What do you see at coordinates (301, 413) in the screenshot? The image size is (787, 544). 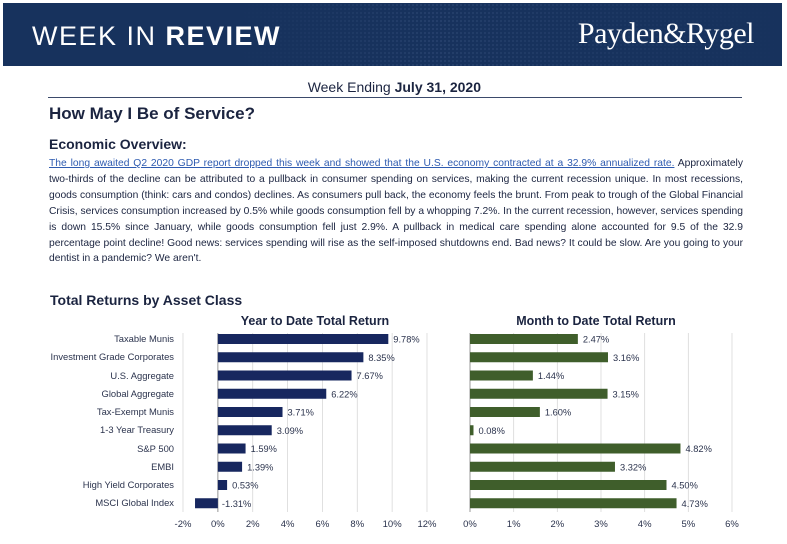 I see `ytd-value-label: 3.71%` at bounding box center [301, 413].